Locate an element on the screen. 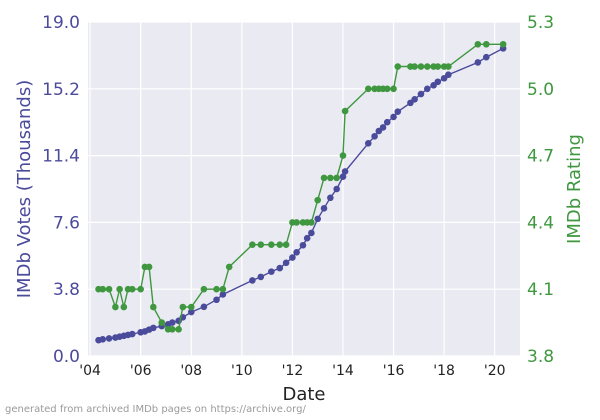 This screenshot has width=600, height=420. x-axis-title: Date is located at coordinates (303, 394).